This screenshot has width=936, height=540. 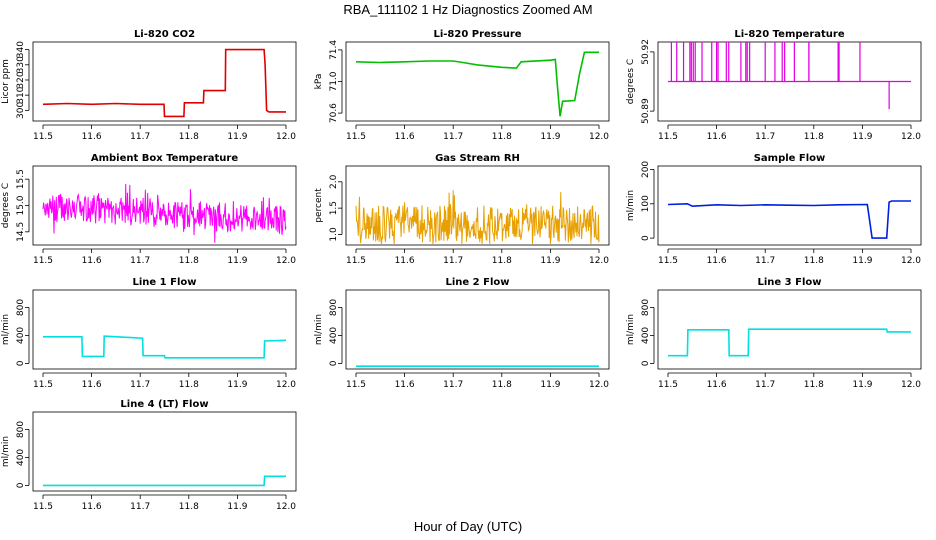 What do you see at coordinates (164, 404) in the screenshot?
I see `panel-title: Line 4 (LT) Flow` at bounding box center [164, 404].